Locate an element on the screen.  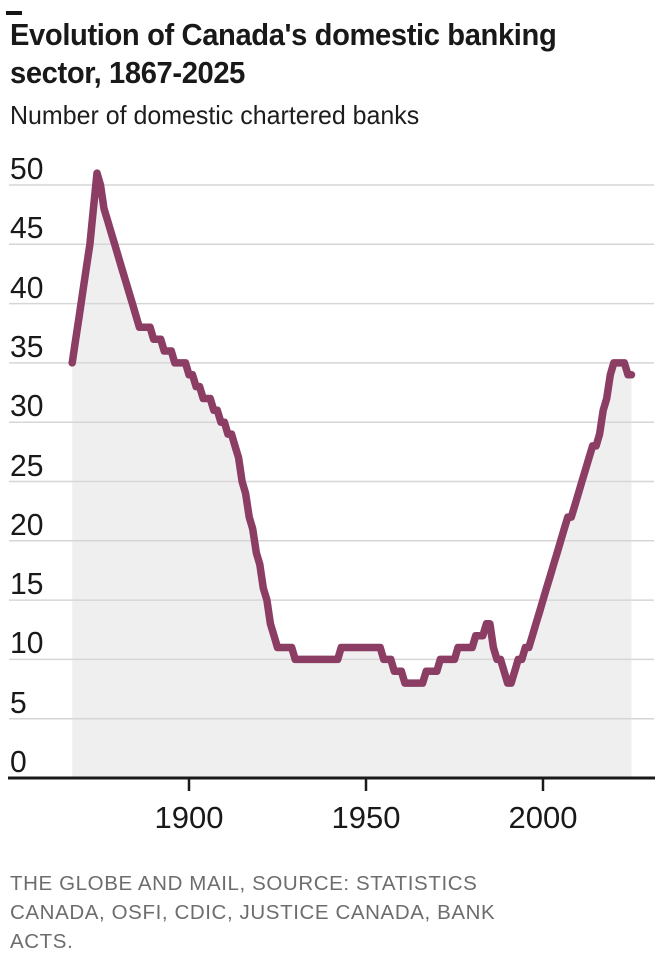
y-axis-label-45: 45 is located at coordinates (27, 227).